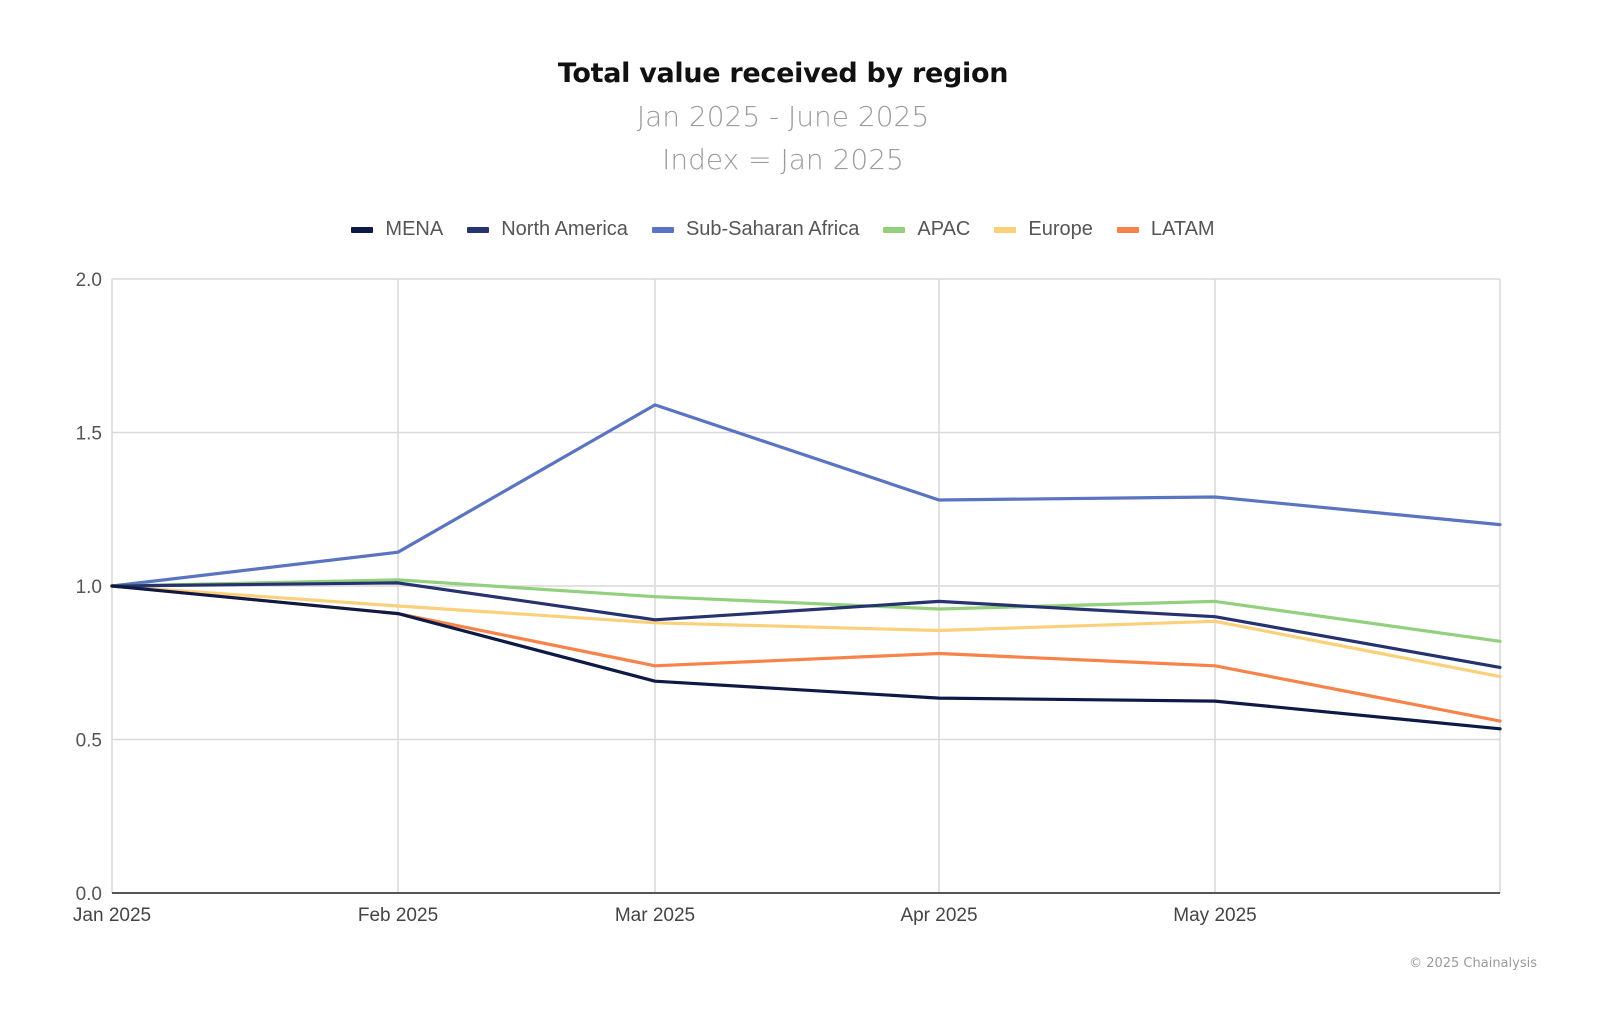 The width and height of the screenshot is (1600, 1027). Describe the element at coordinates (1214, 915) in the screenshot. I see `x-tick-label: May 2025` at that location.